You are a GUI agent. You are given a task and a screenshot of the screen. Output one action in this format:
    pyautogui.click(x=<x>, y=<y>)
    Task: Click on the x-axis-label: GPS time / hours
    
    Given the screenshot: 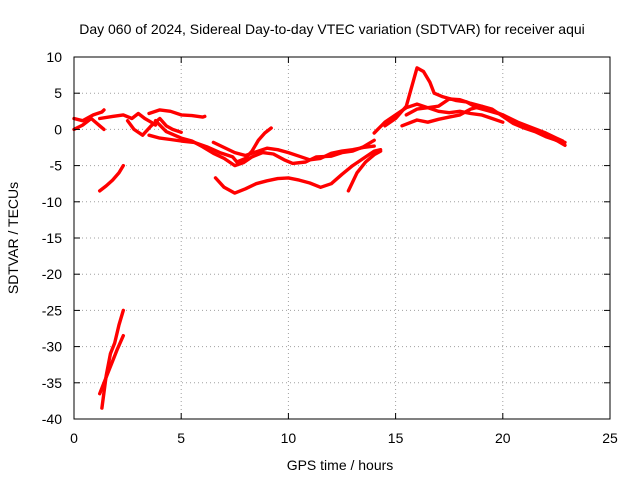 What is the action you would take?
    pyautogui.click(x=340, y=465)
    